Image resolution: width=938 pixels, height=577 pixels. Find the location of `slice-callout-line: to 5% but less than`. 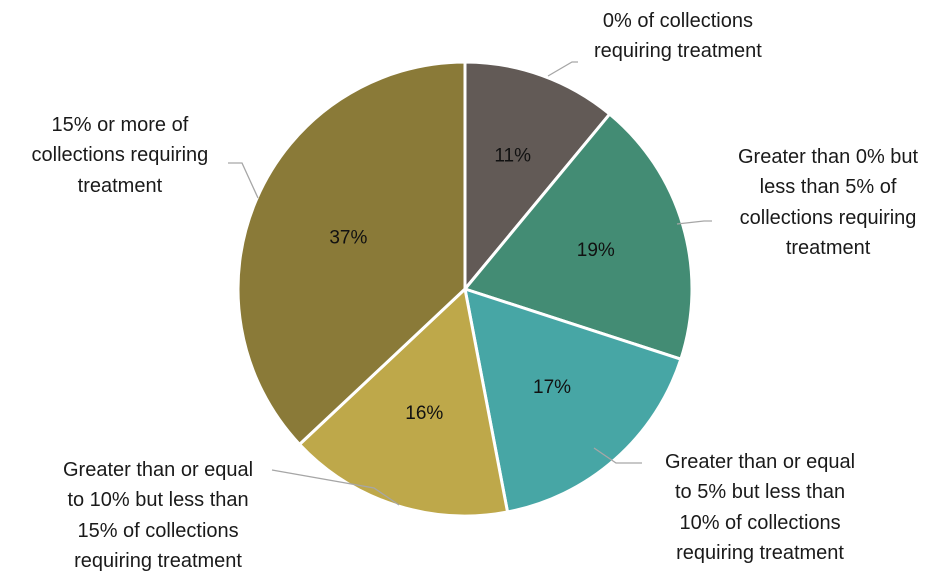

slice-callout-line: to 5% but less than is located at coordinates (760, 492).